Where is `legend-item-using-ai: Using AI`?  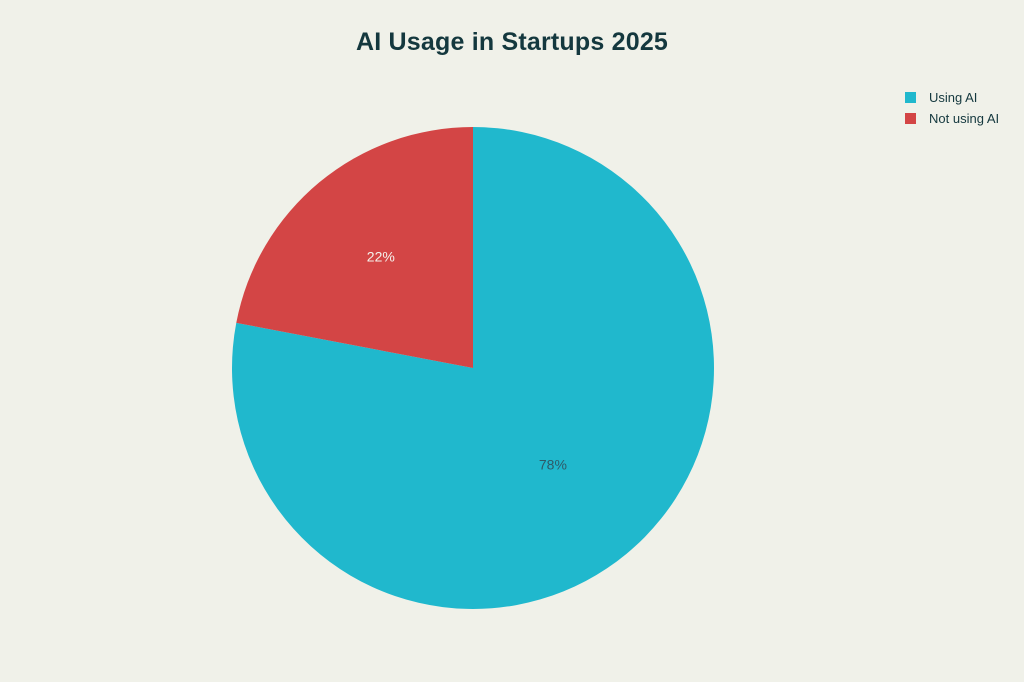
legend-item-using-ai: Using AI is located at coordinates (952, 97).